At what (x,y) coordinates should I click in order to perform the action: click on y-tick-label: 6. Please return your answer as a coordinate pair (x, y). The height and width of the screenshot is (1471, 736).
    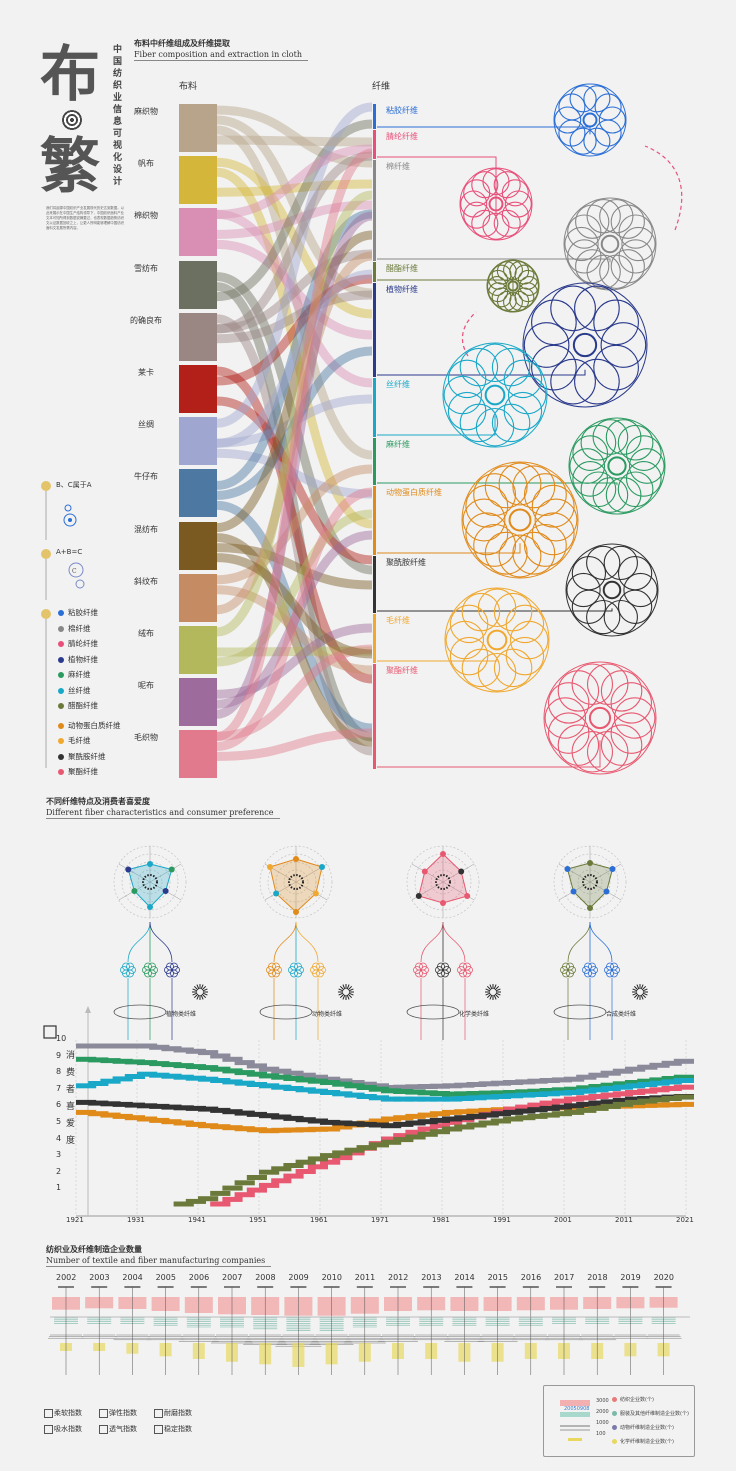
    Looking at the image, I should click on (59, 1105).